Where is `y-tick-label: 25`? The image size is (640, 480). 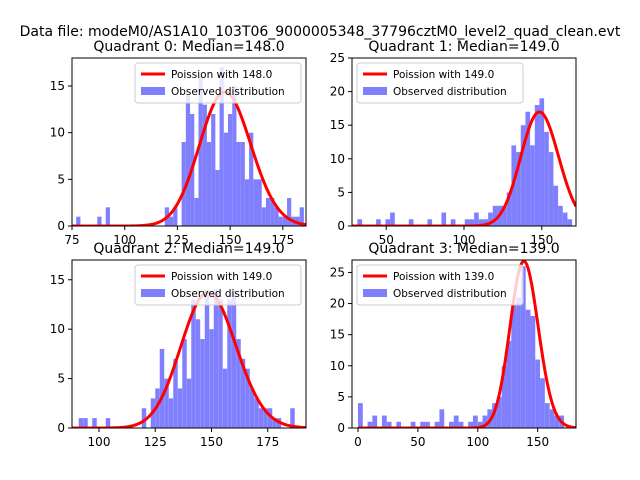 y-tick-label: 25 is located at coordinates (337, 272).